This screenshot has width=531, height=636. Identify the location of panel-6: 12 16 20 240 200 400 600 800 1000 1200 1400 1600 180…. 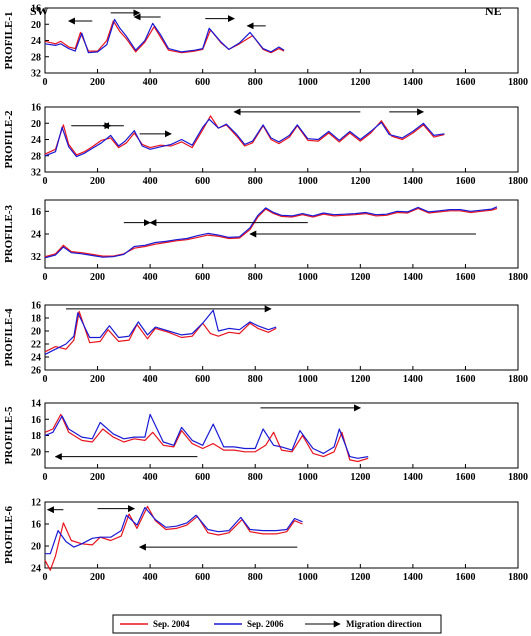
(265, 541).